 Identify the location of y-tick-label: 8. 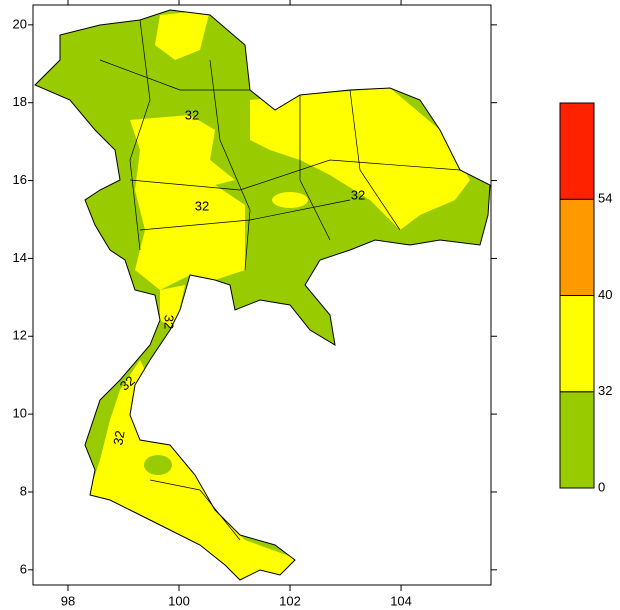
(23, 490).